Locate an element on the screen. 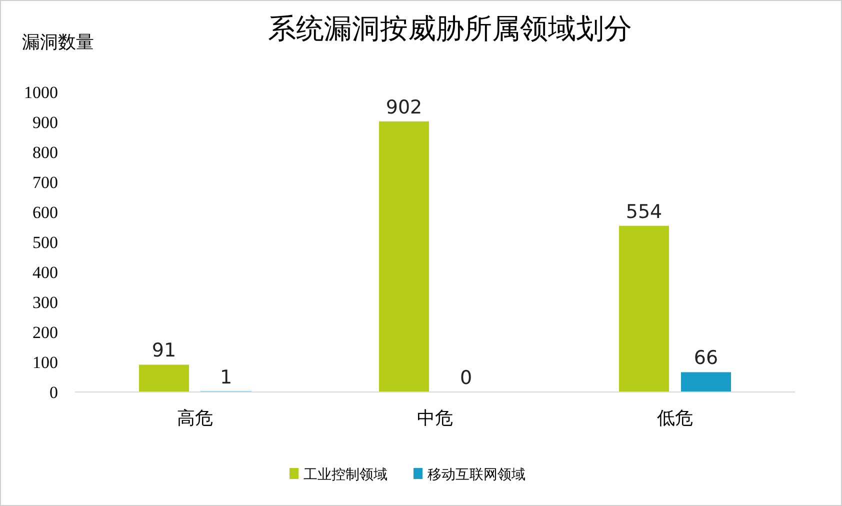 Image resolution: width=842 pixels, height=506 pixels. legend-label: 工业控制领域 is located at coordinates (346, 474).